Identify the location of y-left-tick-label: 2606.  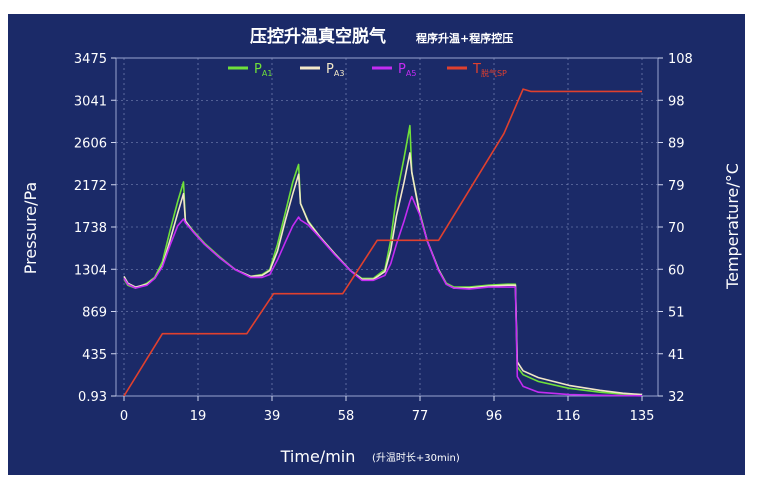
(90, 144).